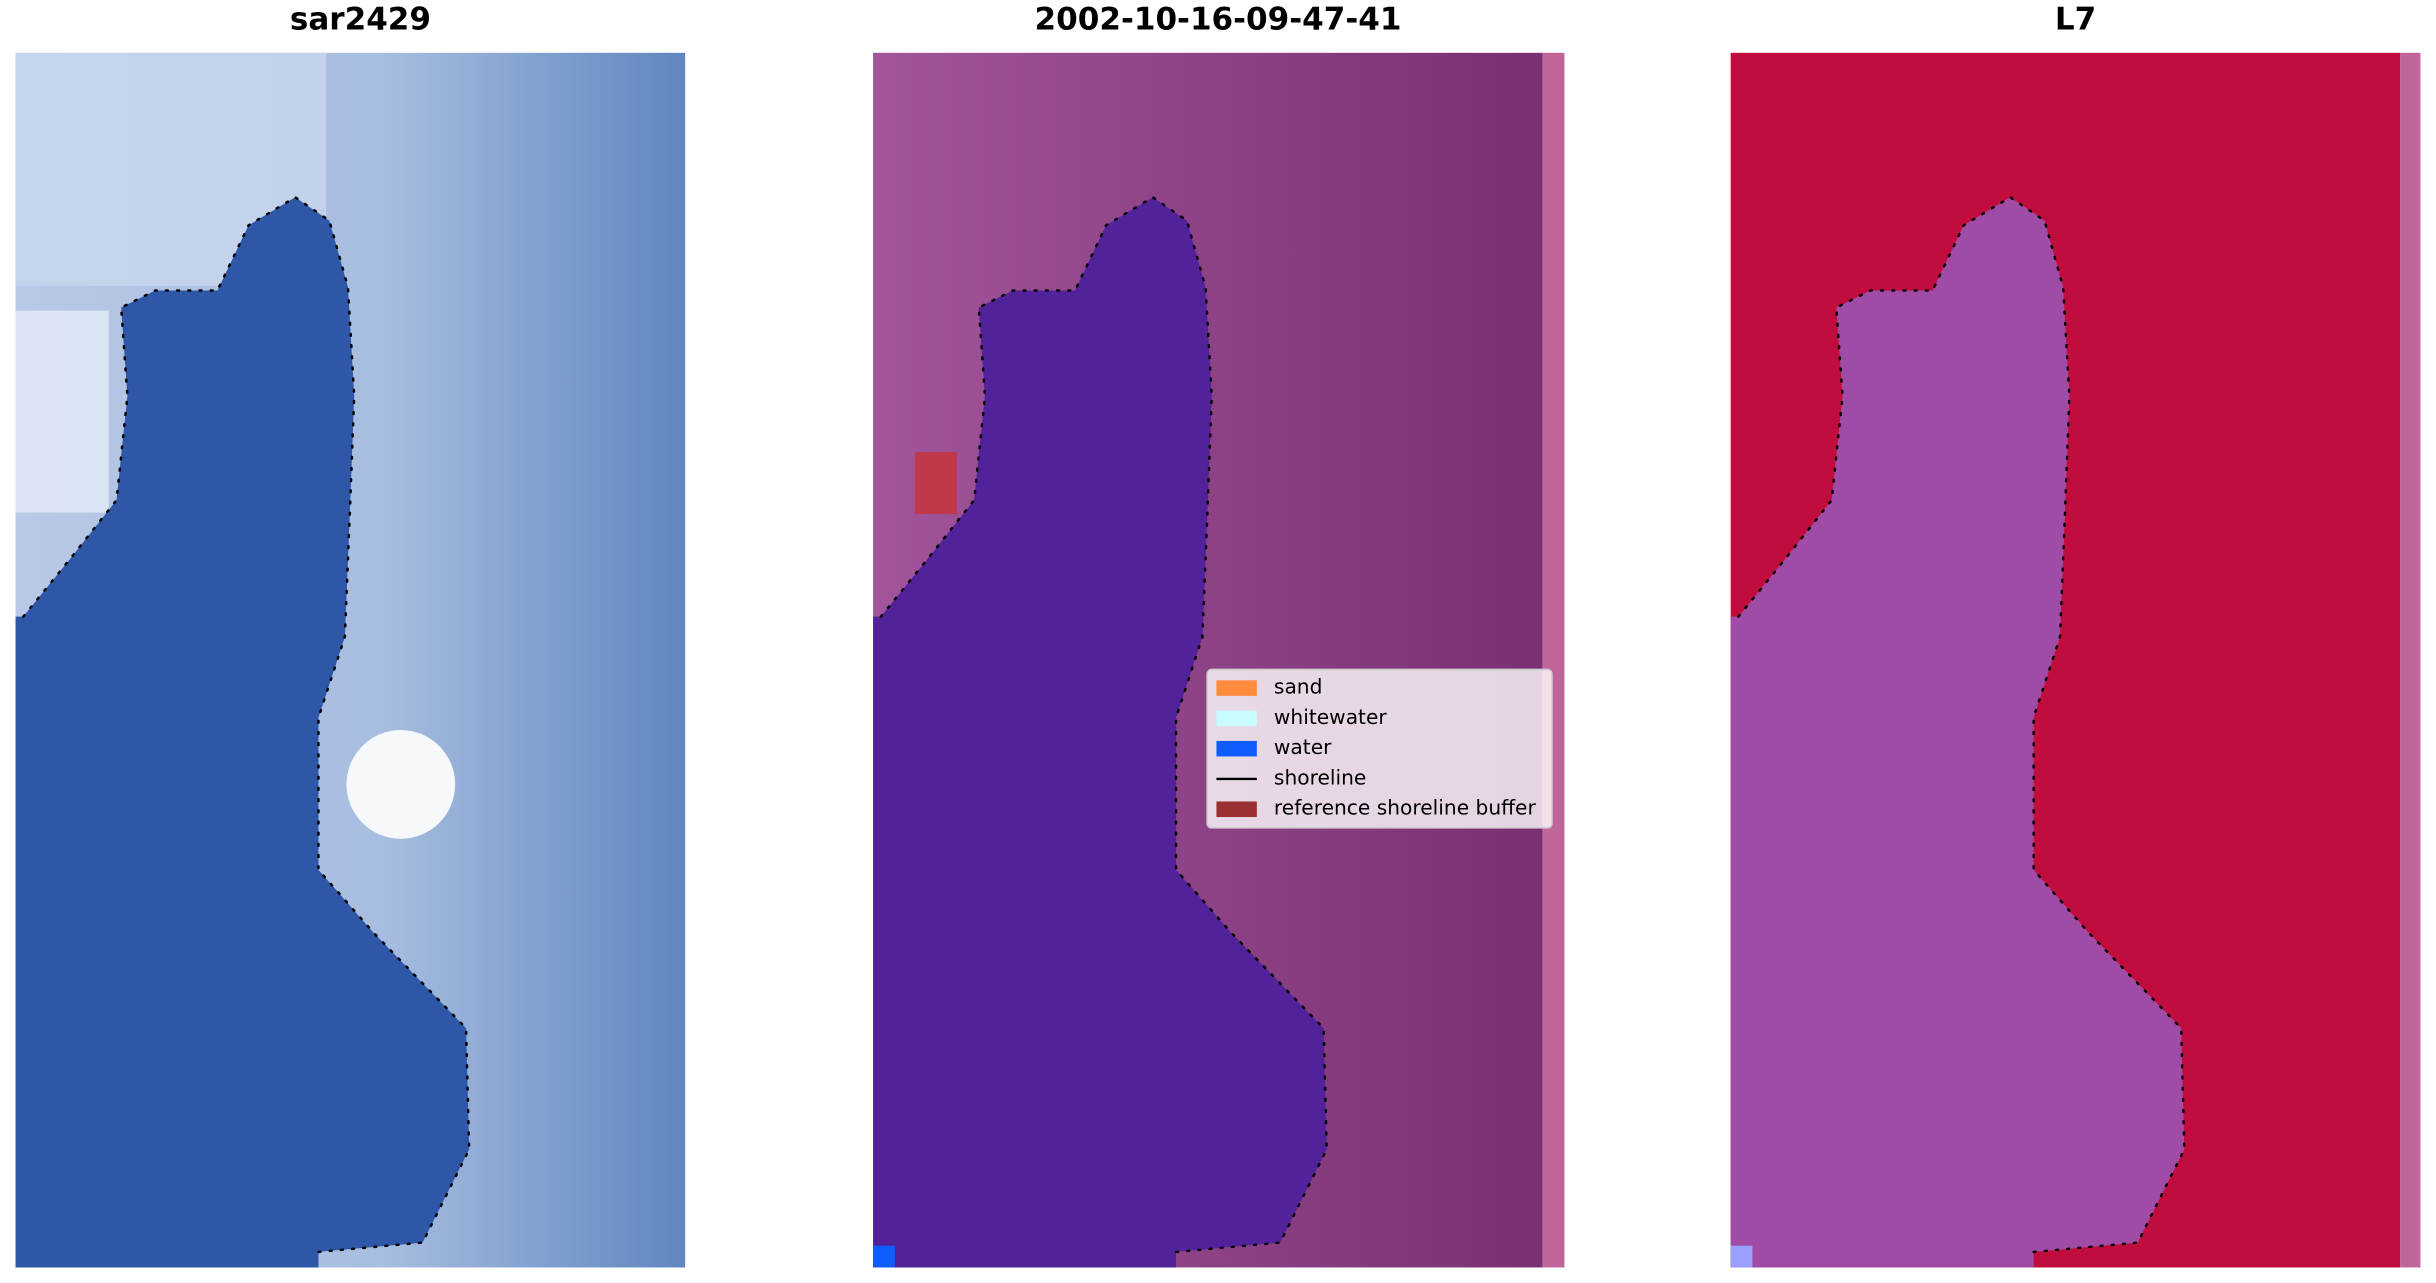 Image resolution: width=2436 pixels, height=1283 pixels. I want to click on legend-label: reference shoreline buffer, so click(1405, 808).